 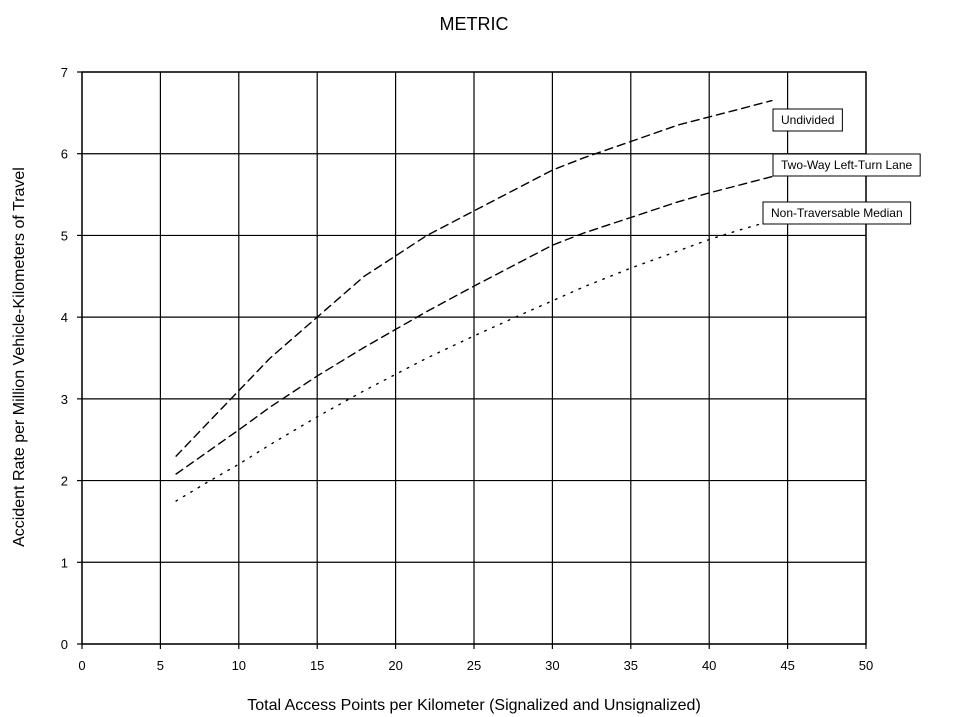 I want to click on x-tick-label: 25, so click(x=474, y=665).